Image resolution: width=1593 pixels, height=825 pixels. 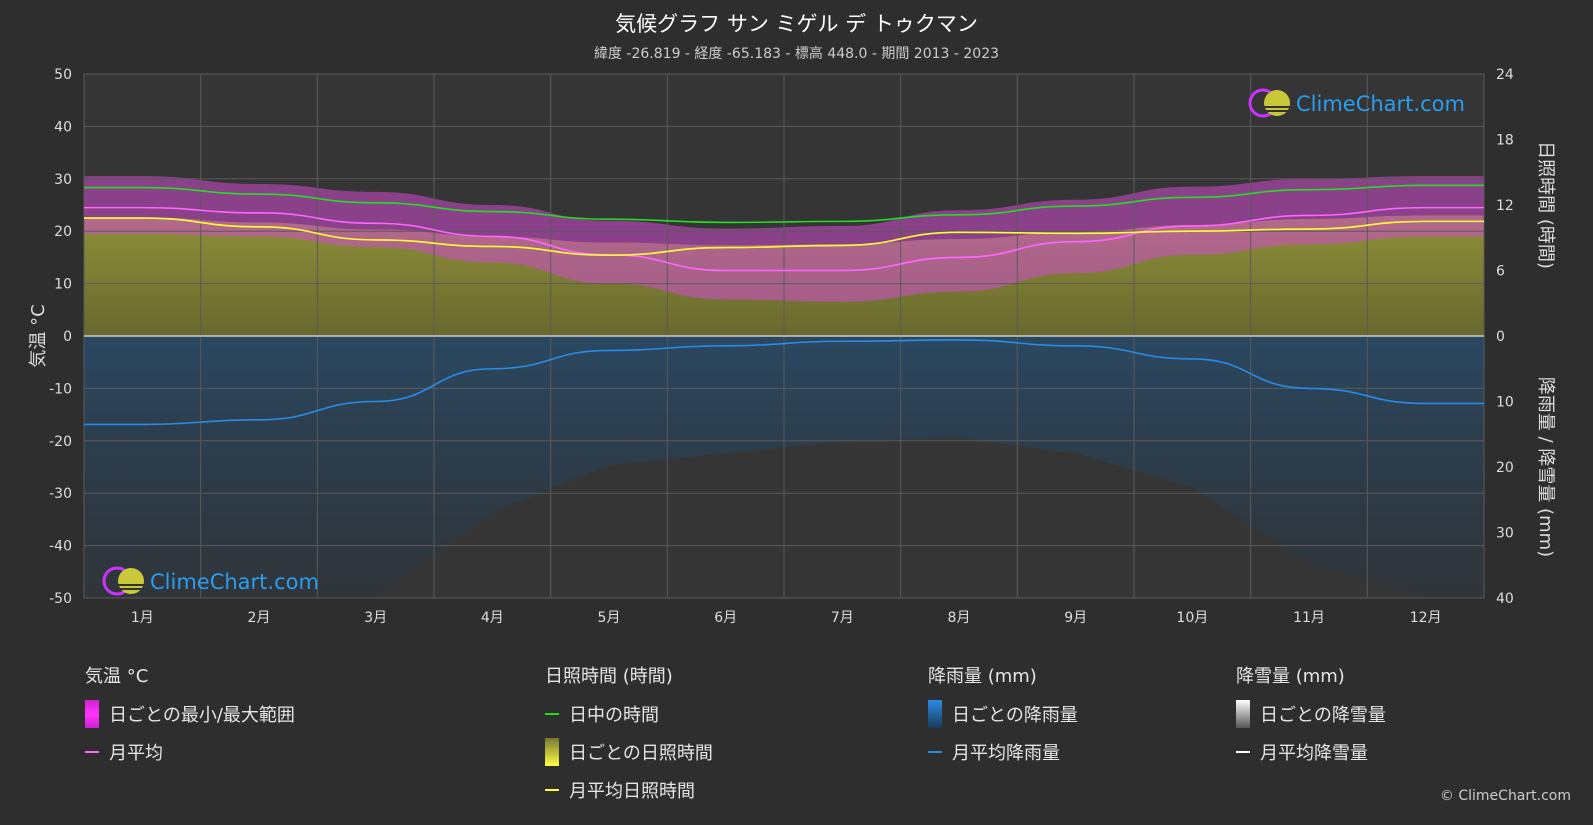 I want to click on right-top-axis-title: 日照時間 (時間), so click(x=1545, y=205).